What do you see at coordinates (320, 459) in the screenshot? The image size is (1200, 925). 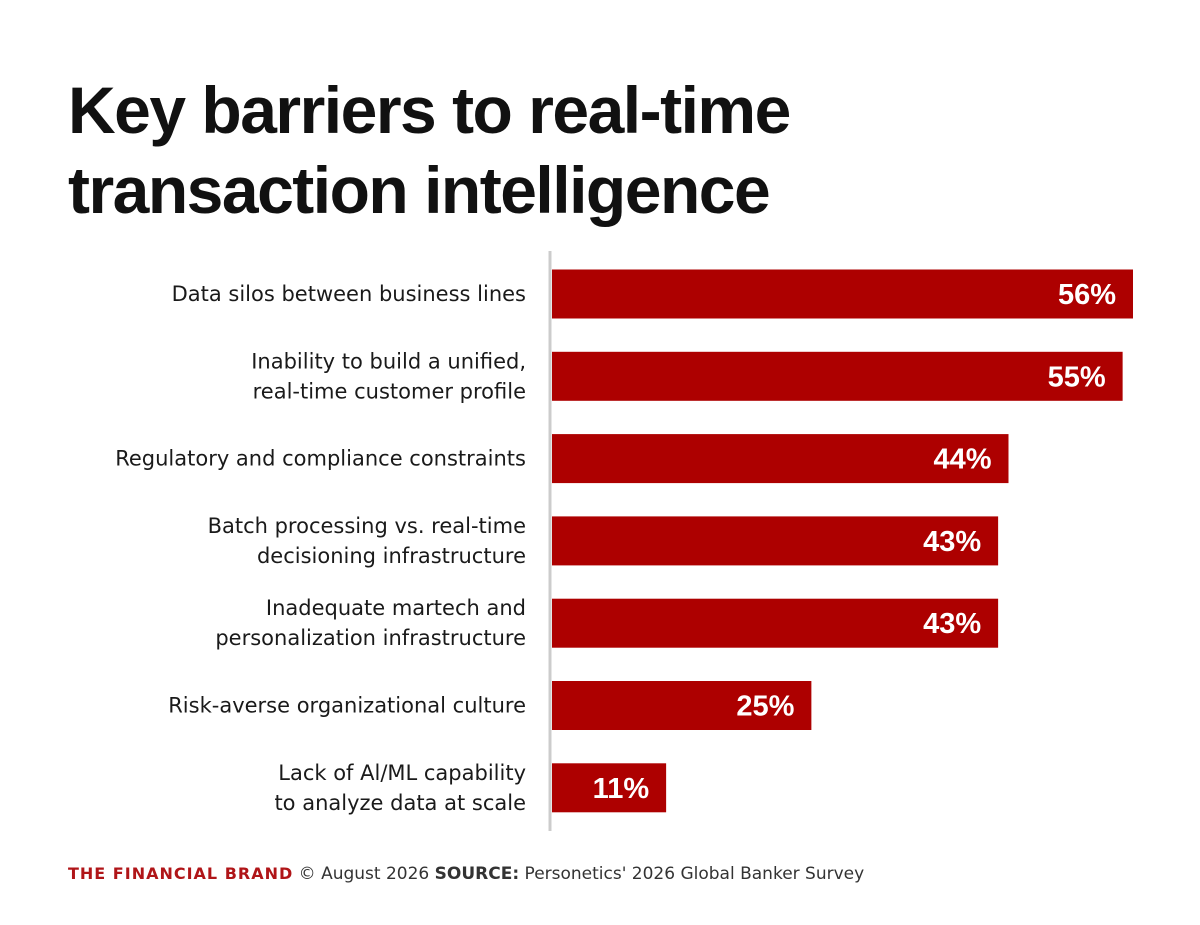 I see `category-label-2-line-0: Regulatory and compliance constraints` at bounding box center [320, 459].